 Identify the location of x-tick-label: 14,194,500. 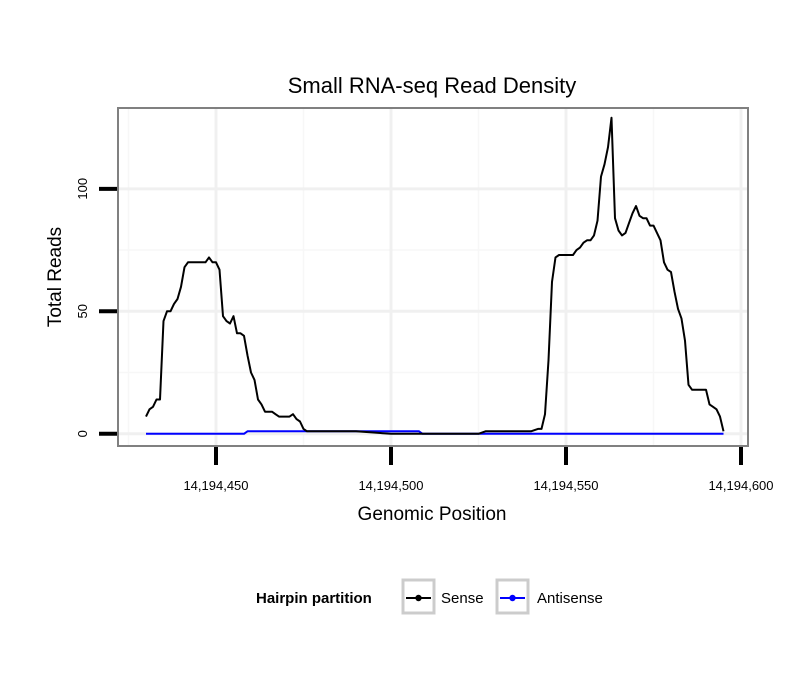
(390, 485).